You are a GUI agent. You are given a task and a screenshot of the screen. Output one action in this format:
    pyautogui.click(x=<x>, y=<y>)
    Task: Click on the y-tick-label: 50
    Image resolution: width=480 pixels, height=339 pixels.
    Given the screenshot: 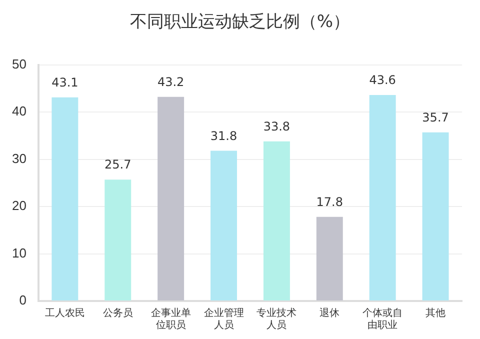 What is the action you would take?
    pyautogui.click(x=19, y=64)
    